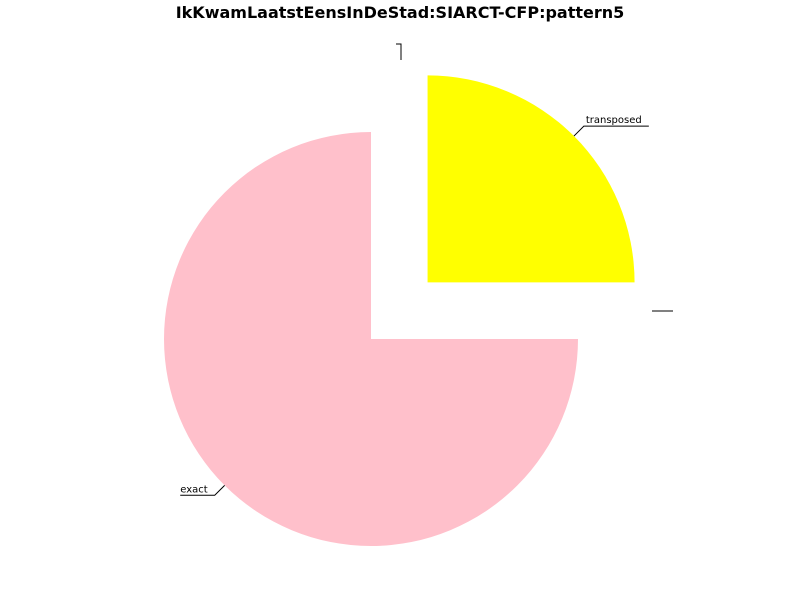 This screenshot has width=800, height=600. Describe the element at coordinates (194, 489) in the screenshot. I see `slice-label-exact: exact` at that location.